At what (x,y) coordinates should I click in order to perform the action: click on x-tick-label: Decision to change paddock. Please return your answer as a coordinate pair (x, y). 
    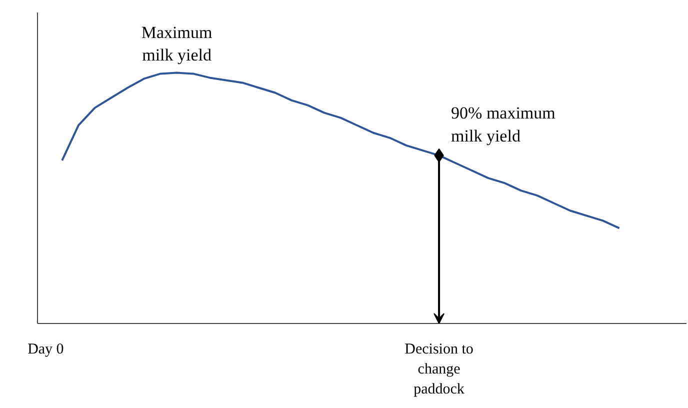
    Looking at the image, I should click on (439, 370).